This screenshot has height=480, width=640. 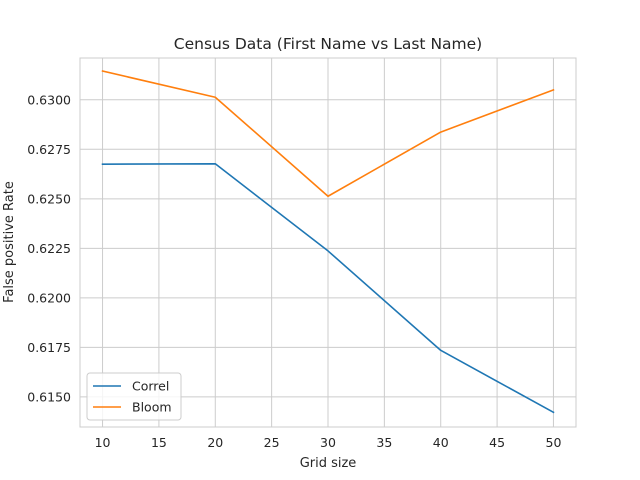 What do you see at coordinates (49, 149) in the screenshot?
I see `y-tick-label: 0.6275` at bounding box center [49, 149].